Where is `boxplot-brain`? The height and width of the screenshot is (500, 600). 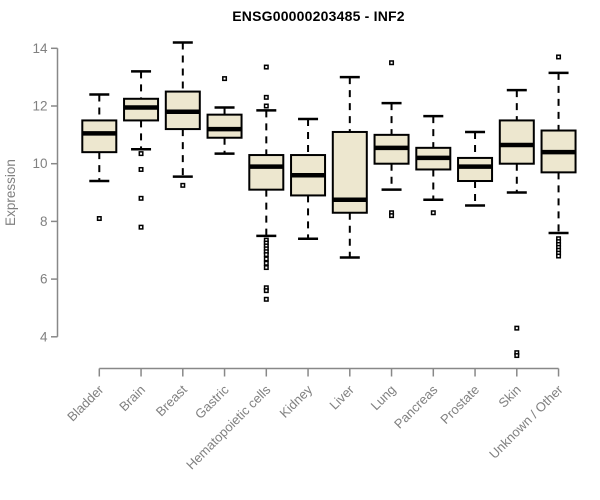 boxplot-brain is located at coordinates (141, 150).